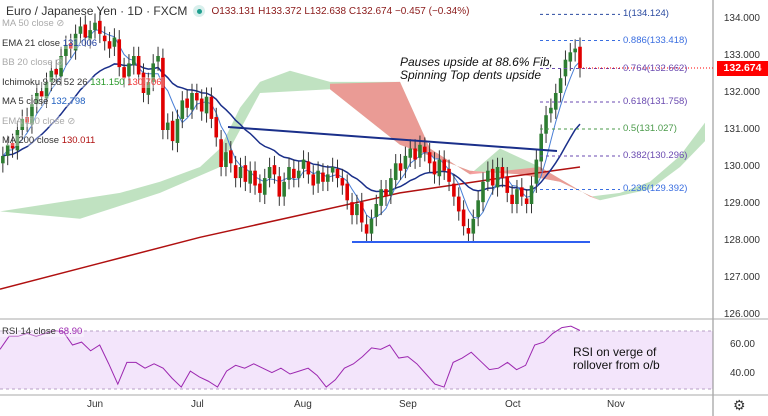 This screenshot has width=768, height=416. I want to click on fib-label: 0.764(132.662), so click(655, 68).